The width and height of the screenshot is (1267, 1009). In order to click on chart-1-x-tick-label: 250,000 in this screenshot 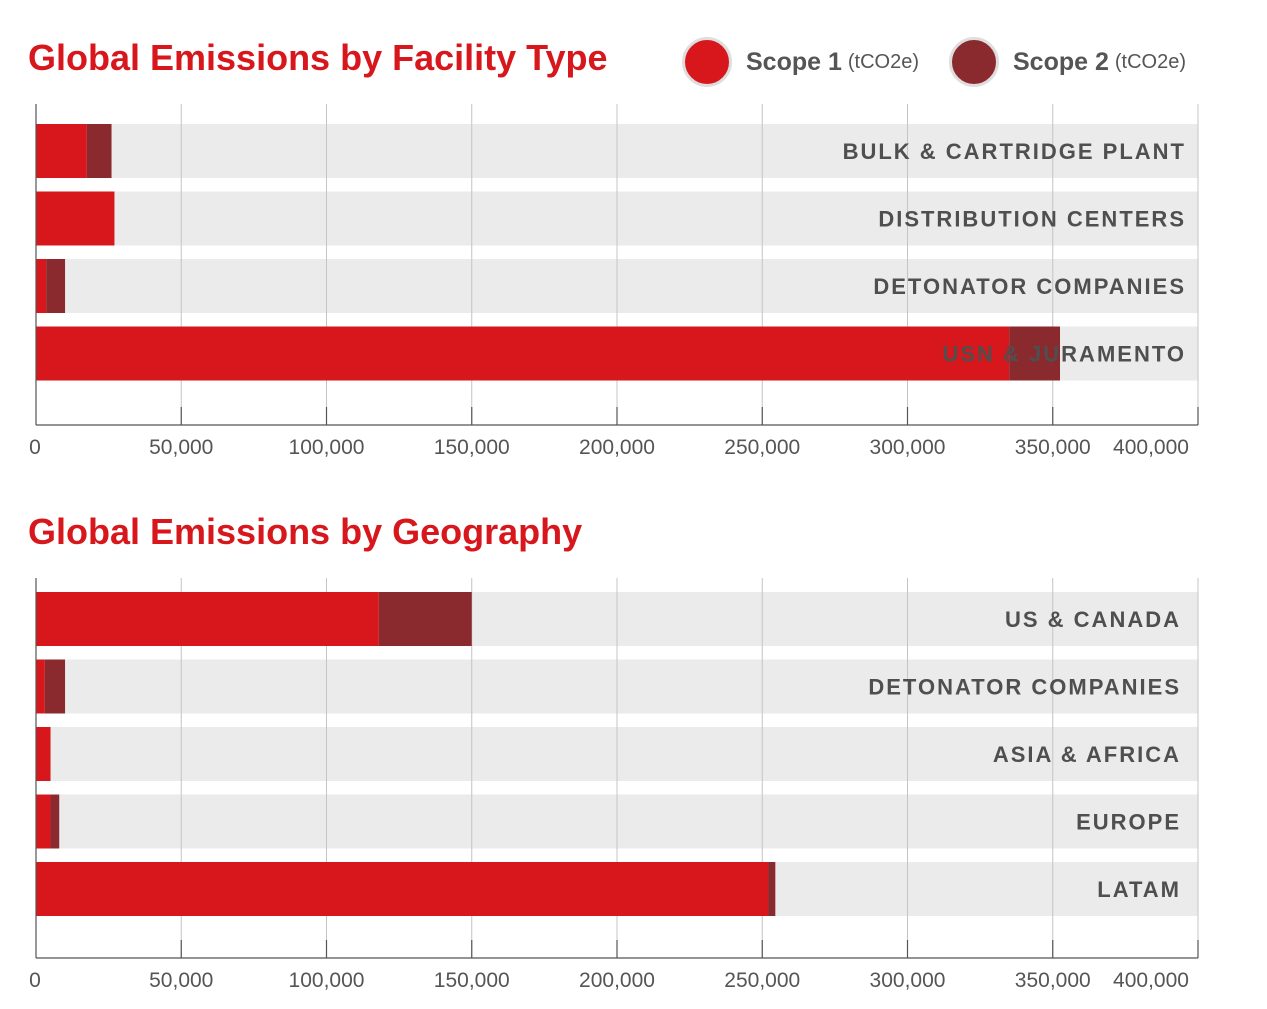, I will do `click(762, 980)`.